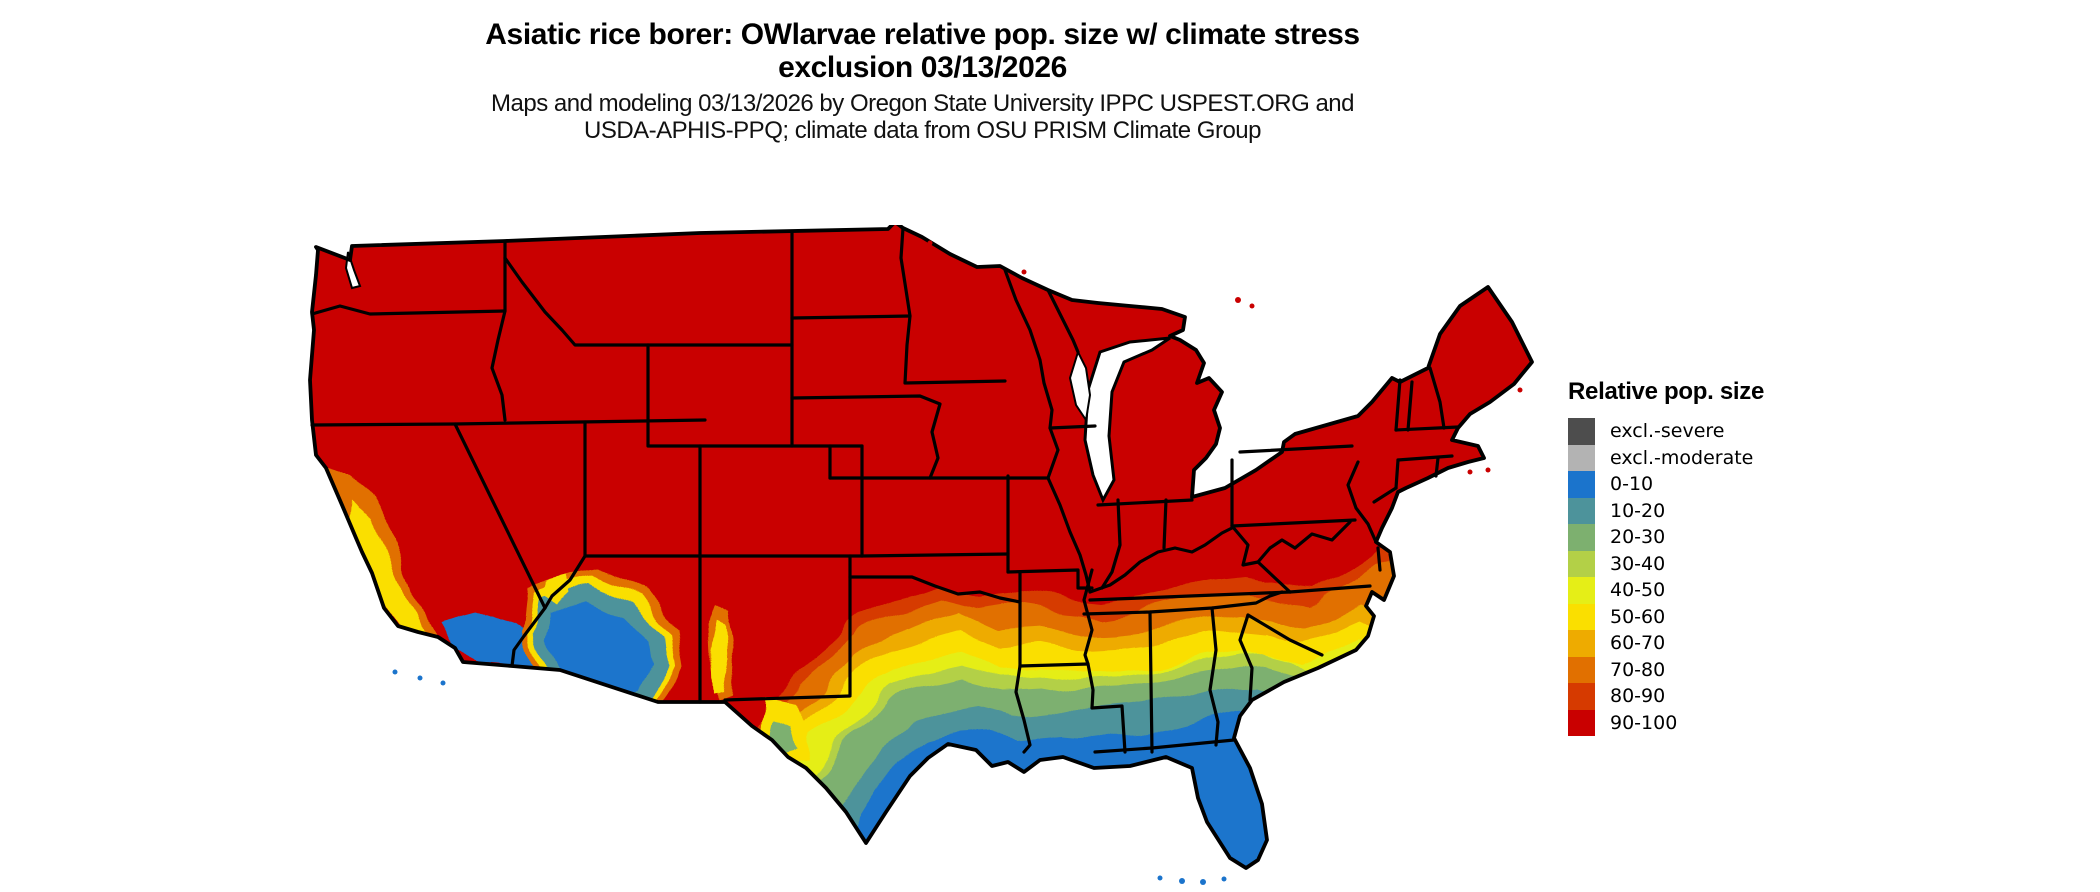 This screenshot has height=892, width=2100. What do you see at coordinates (1682, 457) in the screenshot?
I see `legend-label-1: excl.-moderate` at bounding box center [1682, 457].